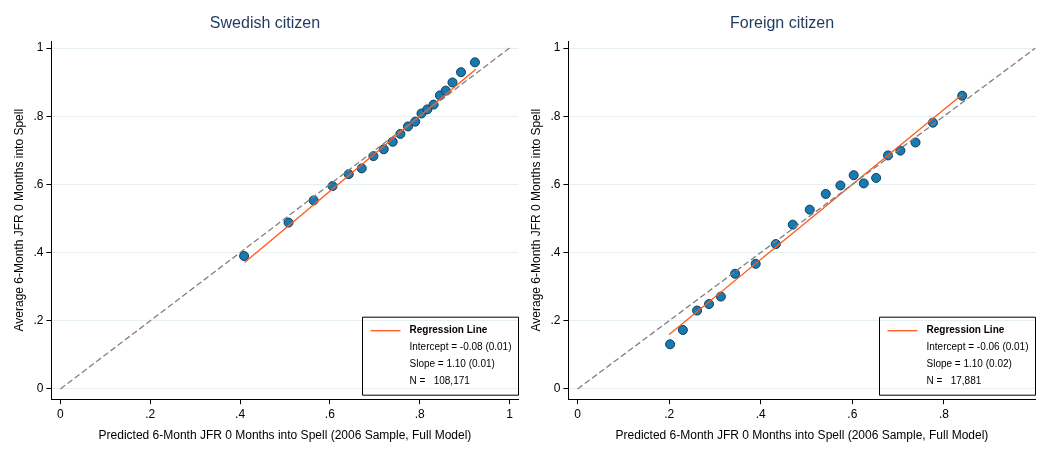  I want to click on annotation: N = 17,881, so click(954, 381).